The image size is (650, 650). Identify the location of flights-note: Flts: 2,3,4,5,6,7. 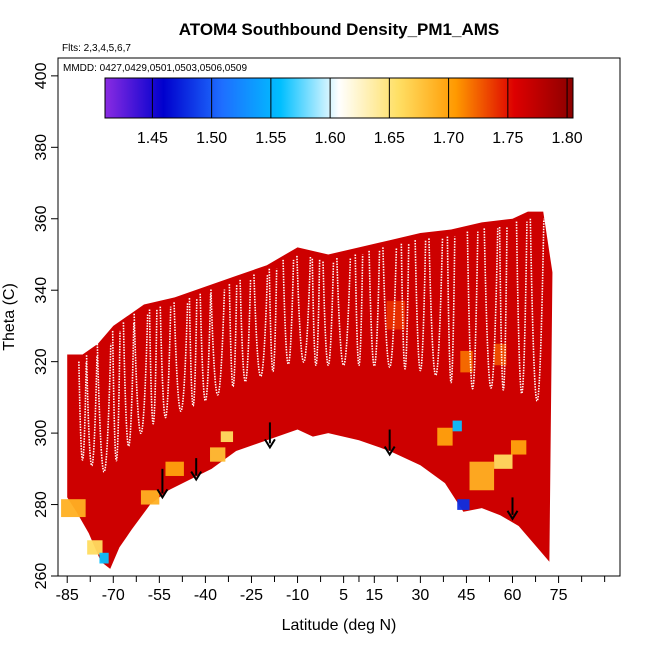
(96, 48).